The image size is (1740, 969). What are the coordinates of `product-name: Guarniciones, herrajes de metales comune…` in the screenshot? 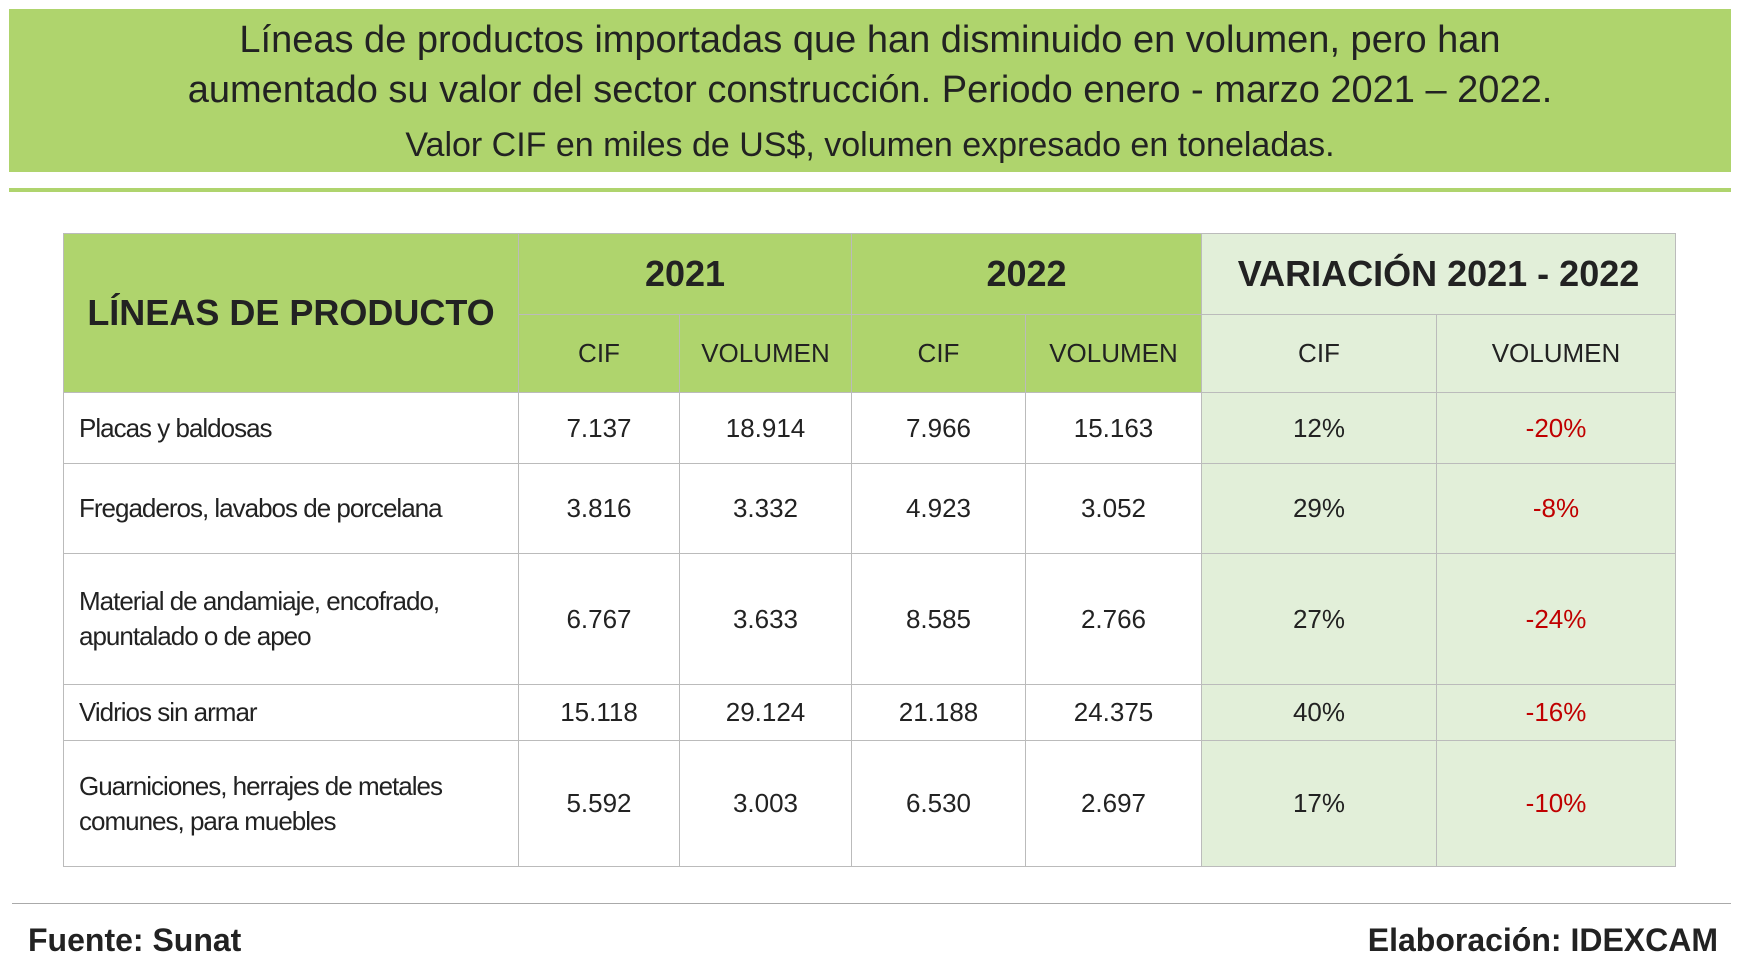 It's located at (291, 803).